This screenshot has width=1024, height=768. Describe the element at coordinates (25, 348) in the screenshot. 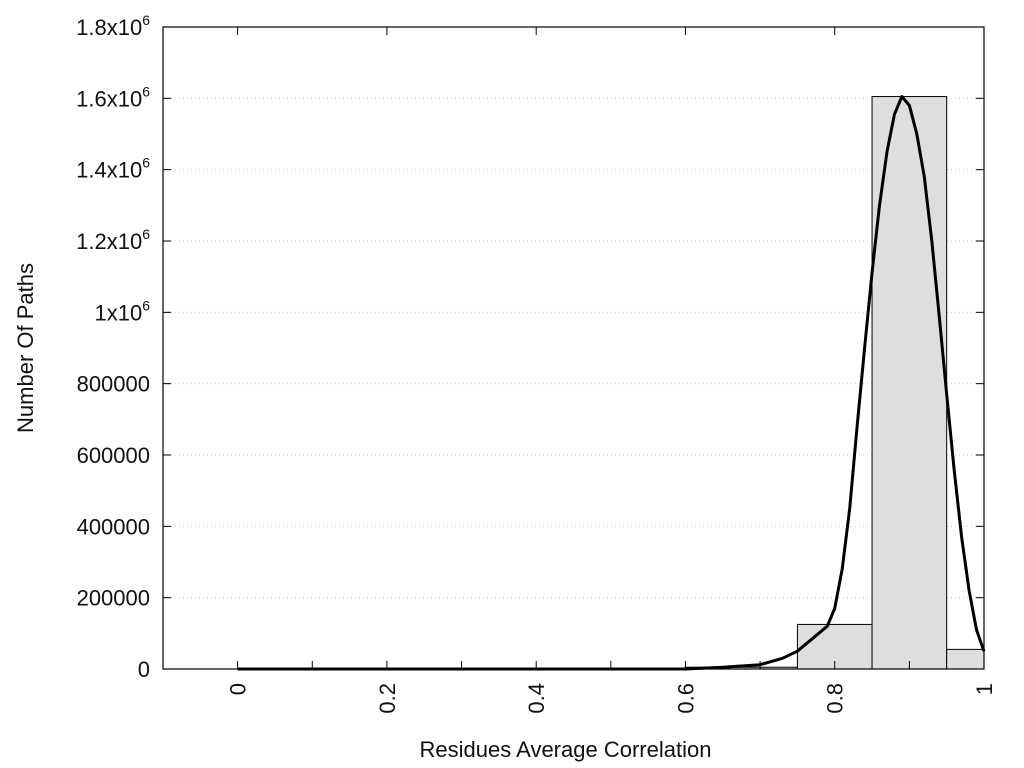

I see `y-axis-label: Number Of Paths` at that location.